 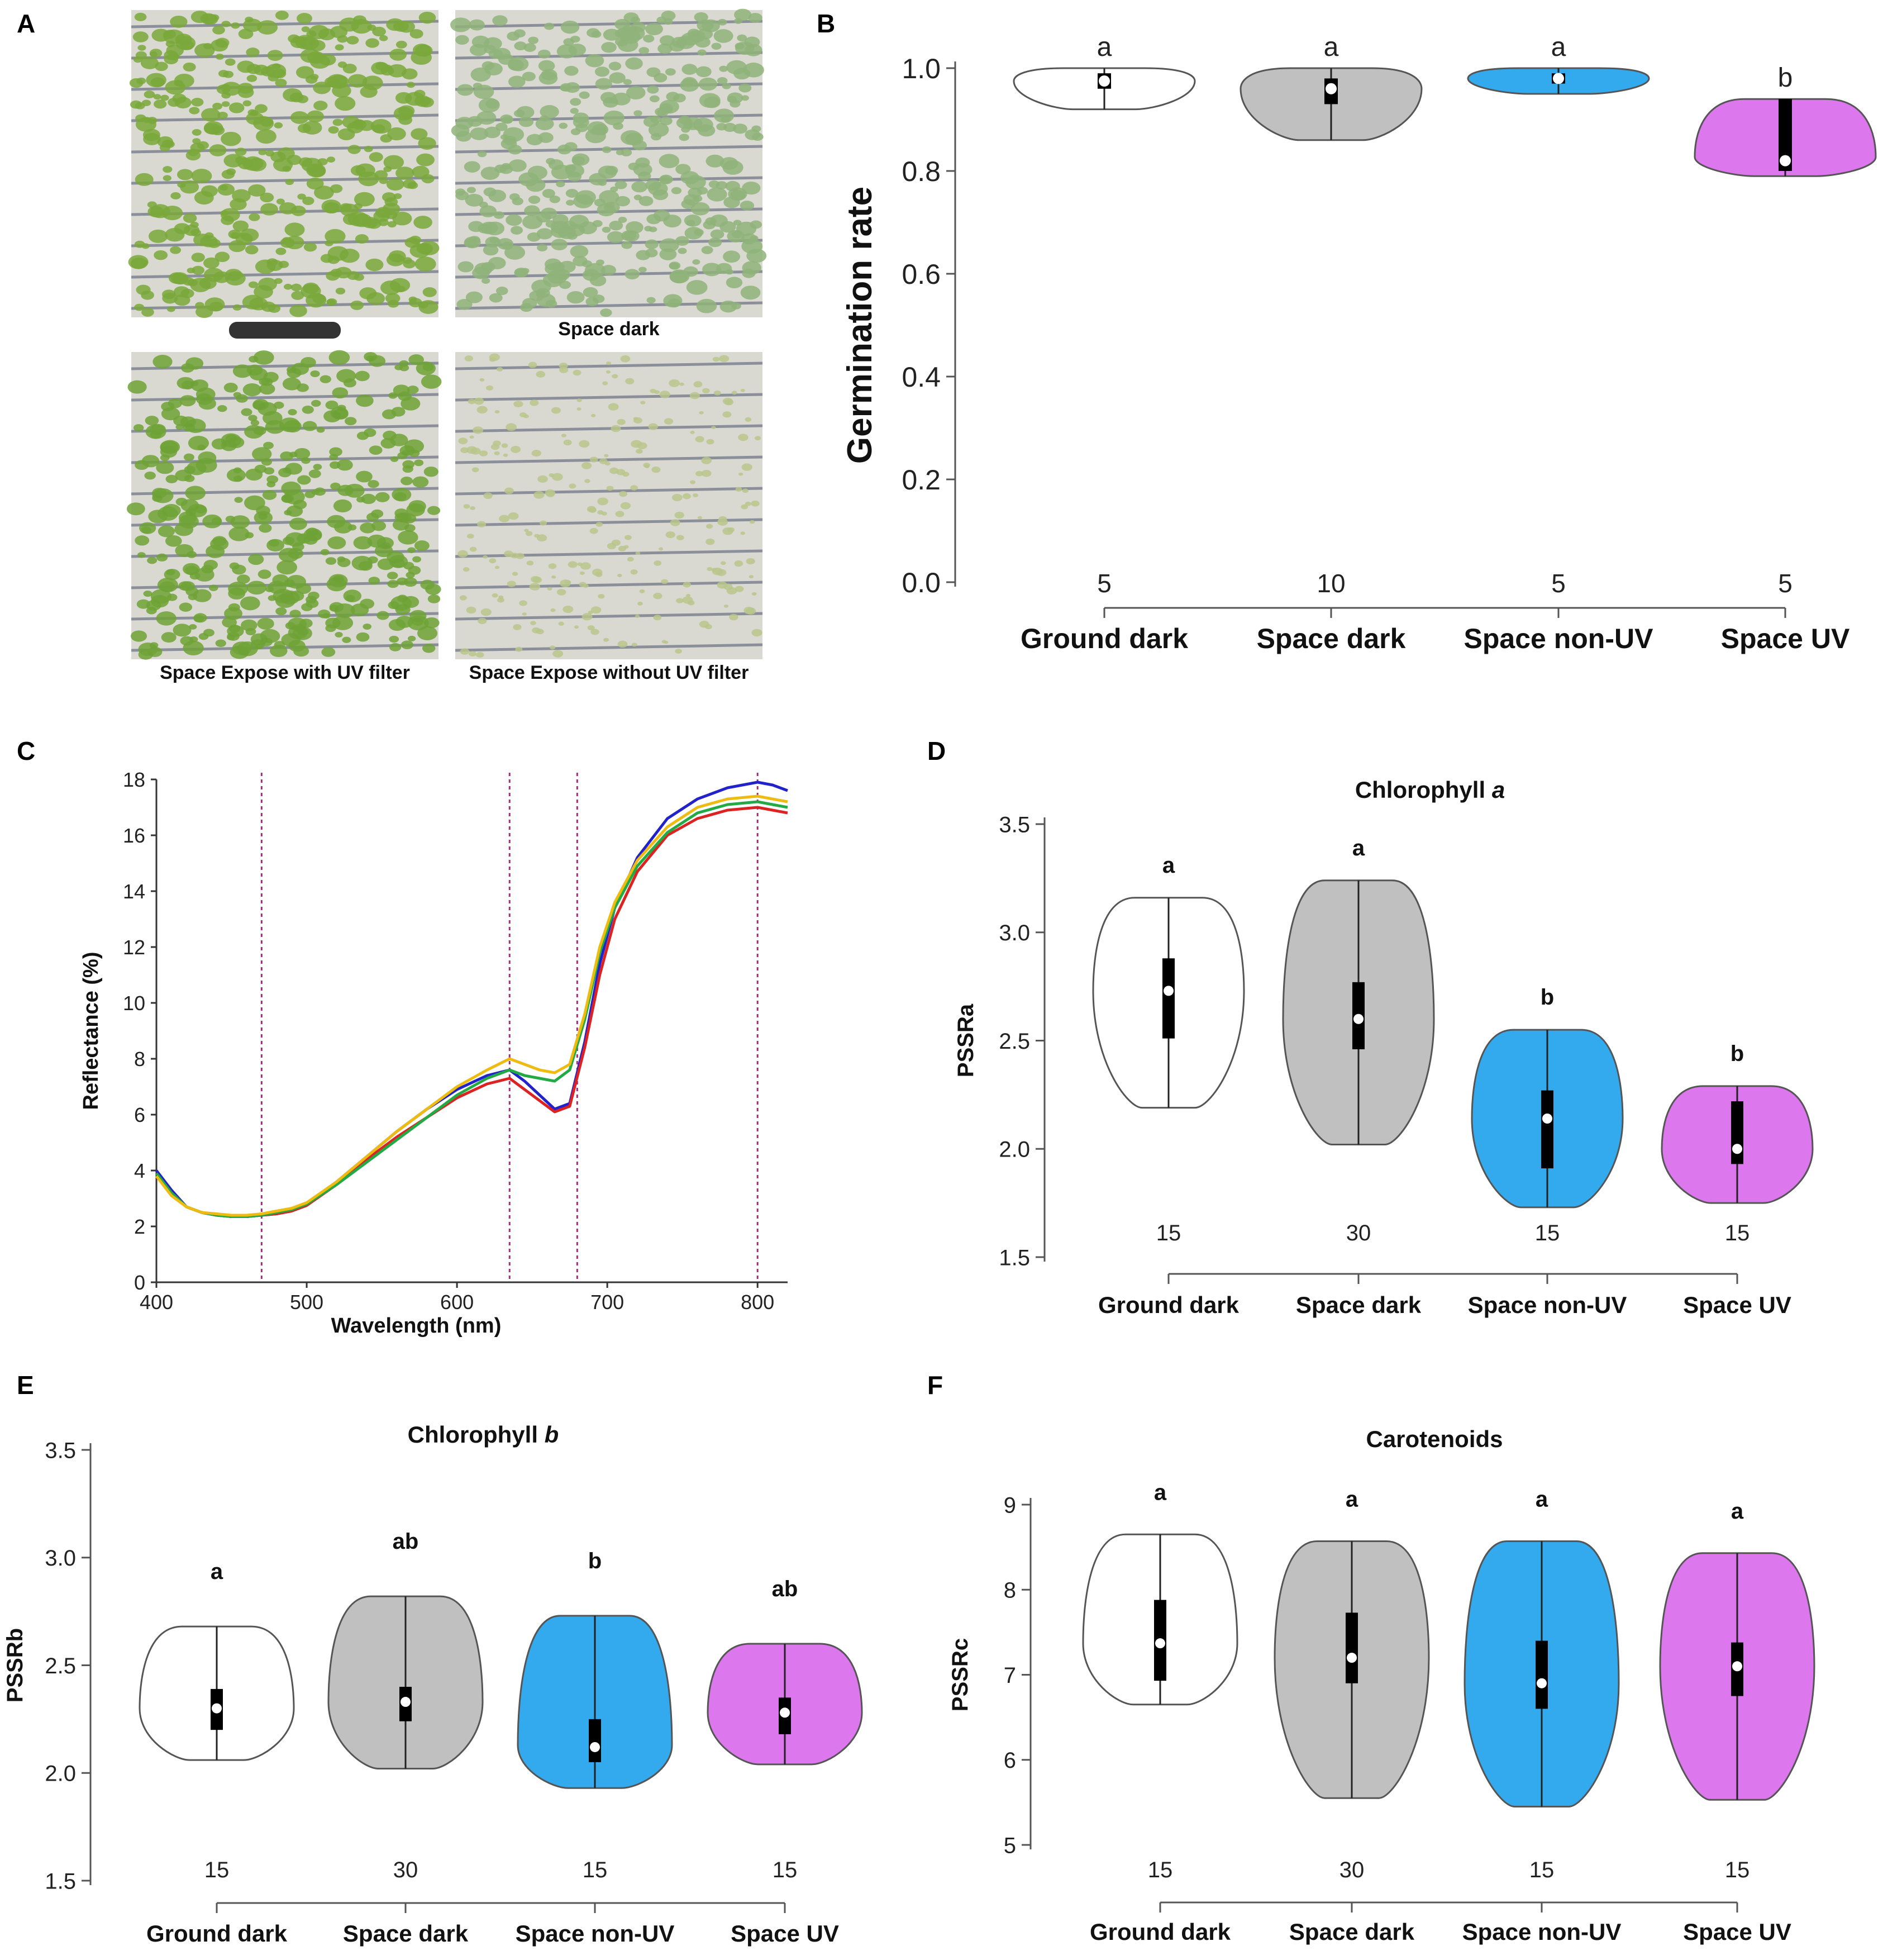 I want to click on photo-caption: Space dark, so click(x=609, y=329).